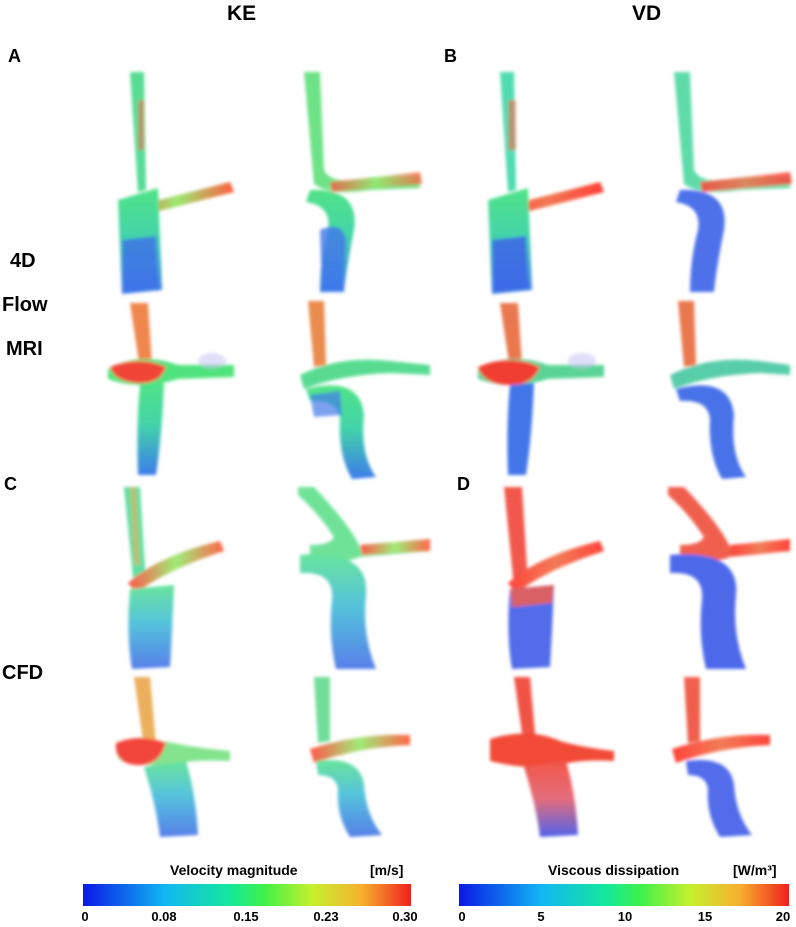 The width and height of the screenshot is (796, 927). What do you see at coordinates (387, 870) in the screenshot?
I see `colorbar-velocity-unit: [m/s]` at bounding box center [387, 870].